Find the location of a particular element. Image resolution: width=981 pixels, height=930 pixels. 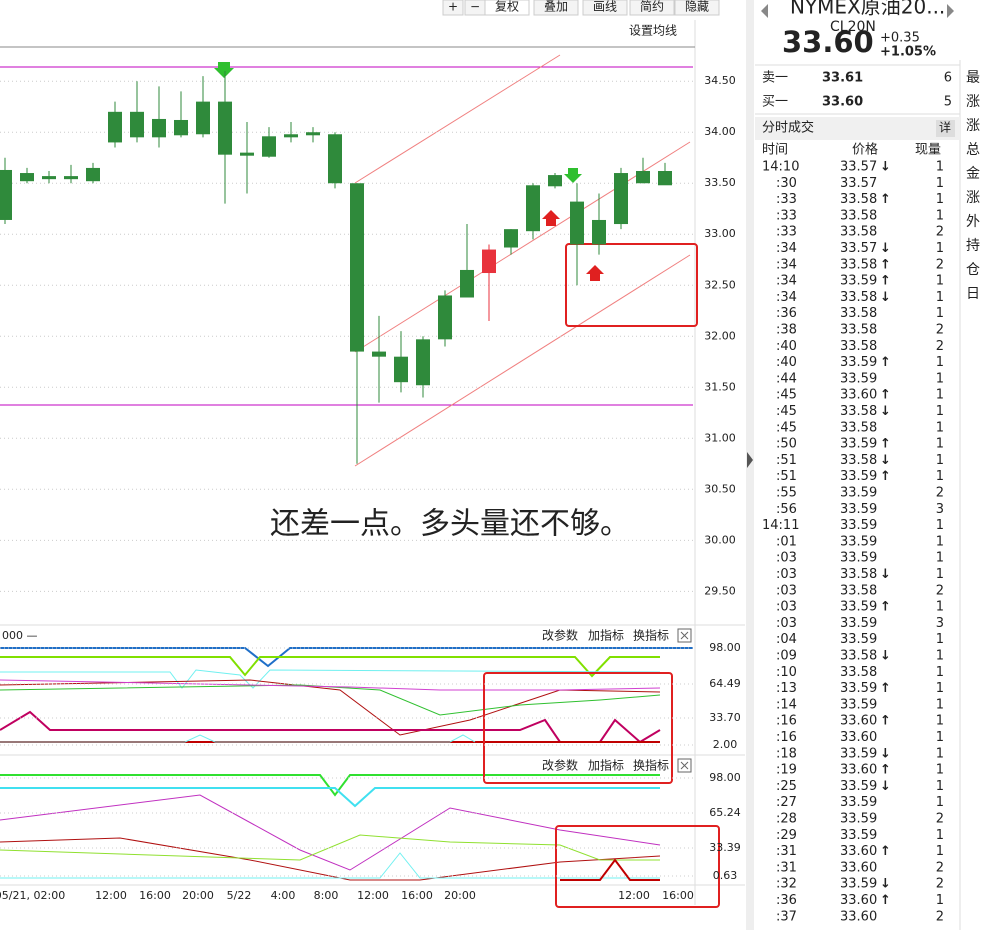

trade-time: :38 is located at coordinates (786, 330).